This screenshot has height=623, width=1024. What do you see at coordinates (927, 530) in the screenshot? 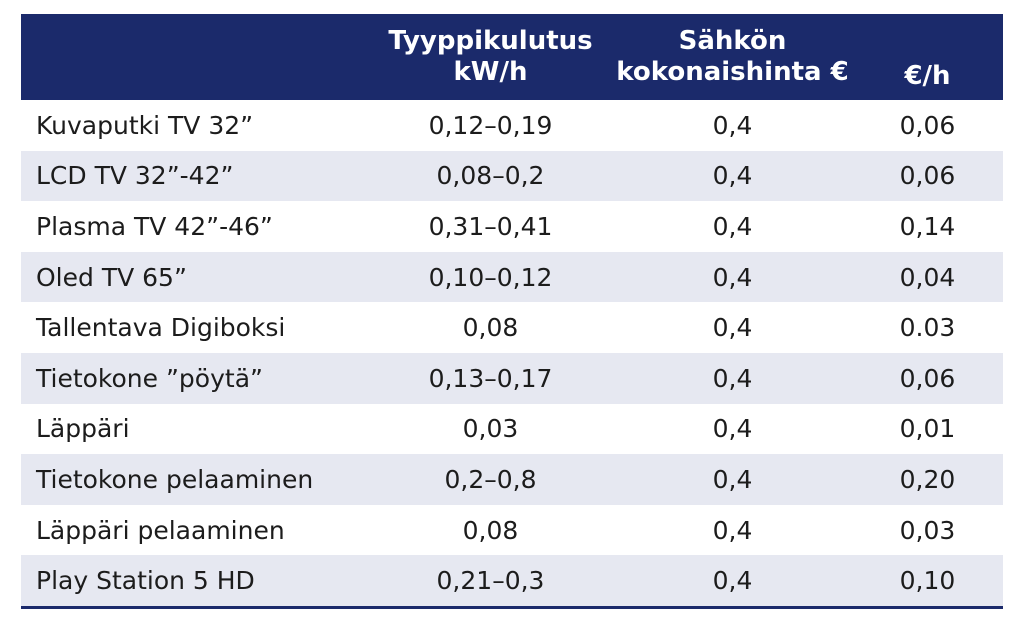
I see `cell-euro-per-hour: 0,03` at bounding box center [927, 530].